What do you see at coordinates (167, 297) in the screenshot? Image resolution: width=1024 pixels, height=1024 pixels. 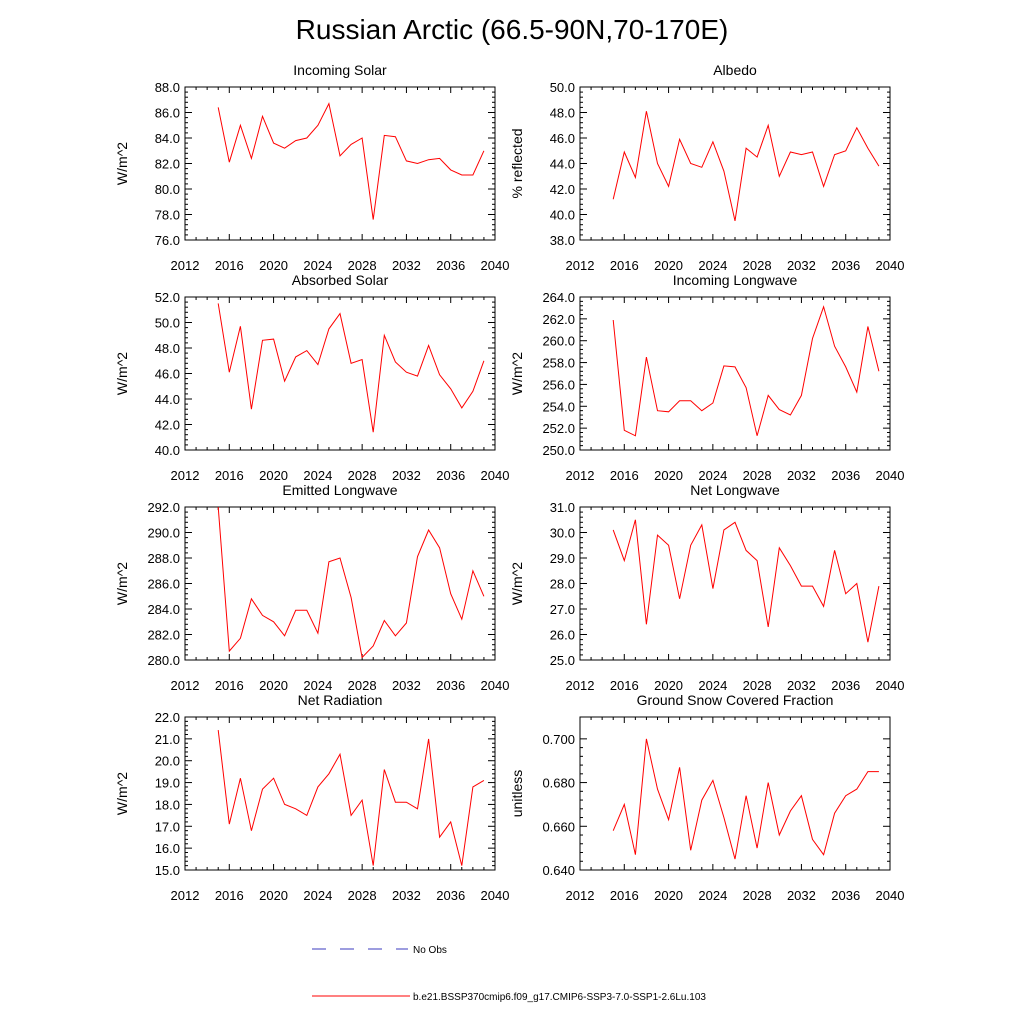 I see `y-tick-label: 52.0` at bounding box center [167, 297].